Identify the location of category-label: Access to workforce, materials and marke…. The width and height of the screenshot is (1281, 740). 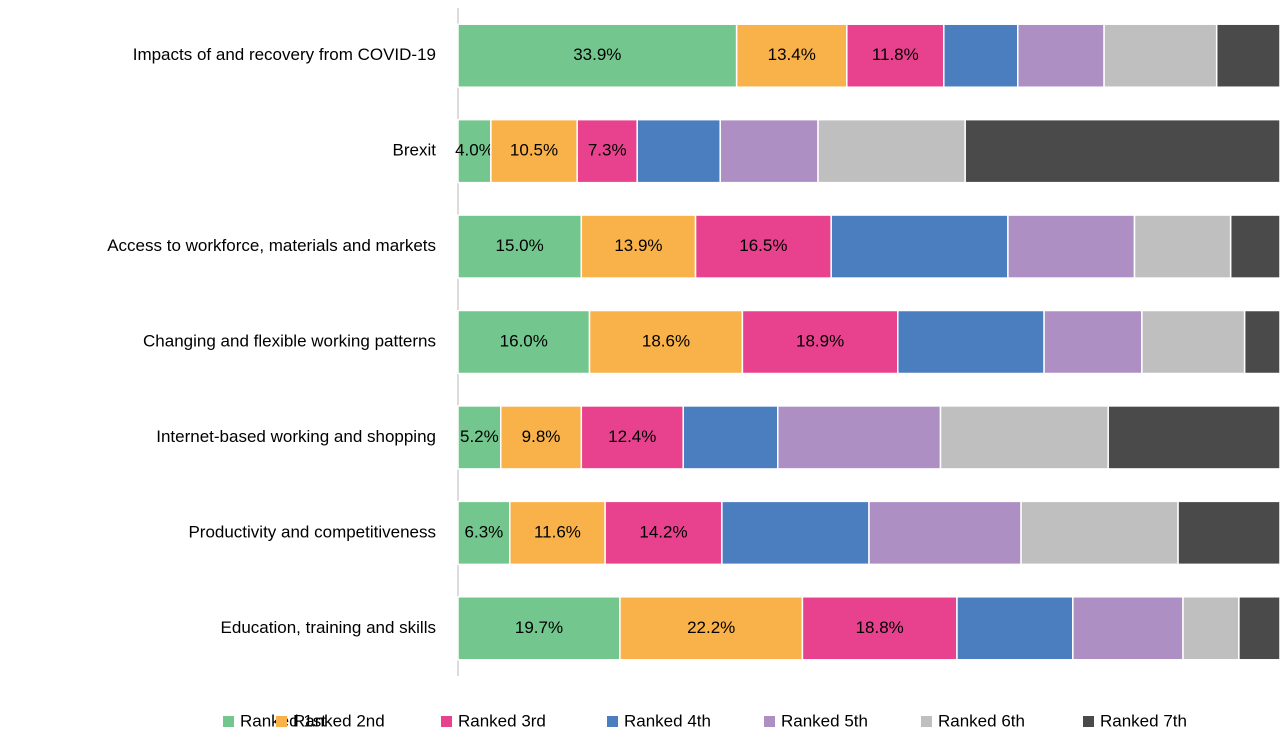
(271, 245).